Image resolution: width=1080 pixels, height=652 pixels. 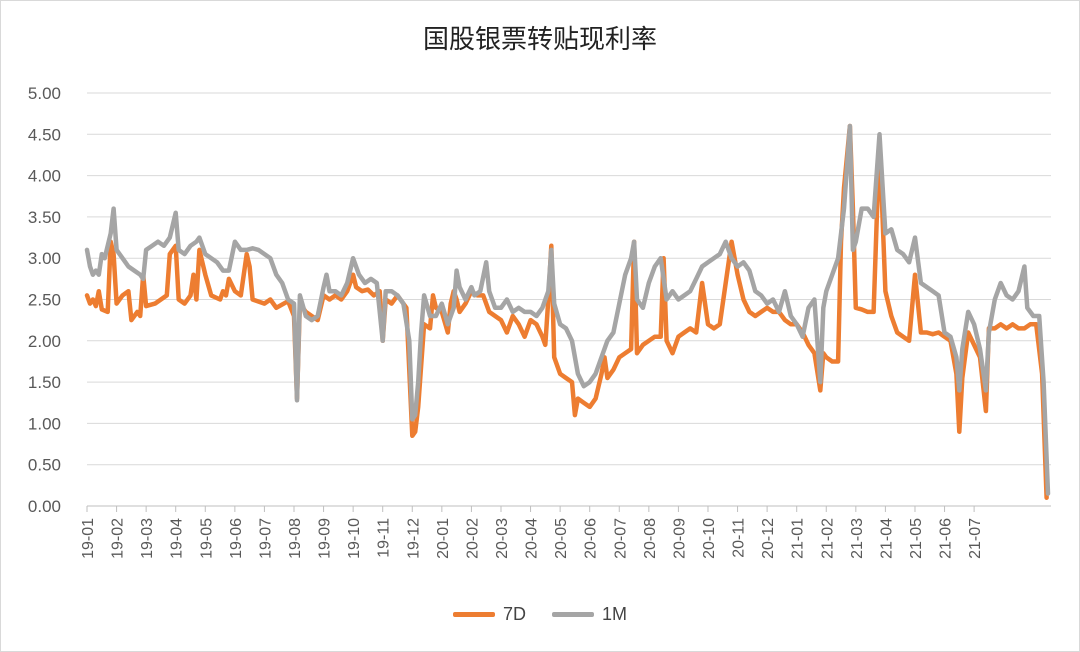 What do you see at coordinates (44, 300) in the screenshot?
I see `y-tick-label: 2.50` at bounding box center [44, 300].